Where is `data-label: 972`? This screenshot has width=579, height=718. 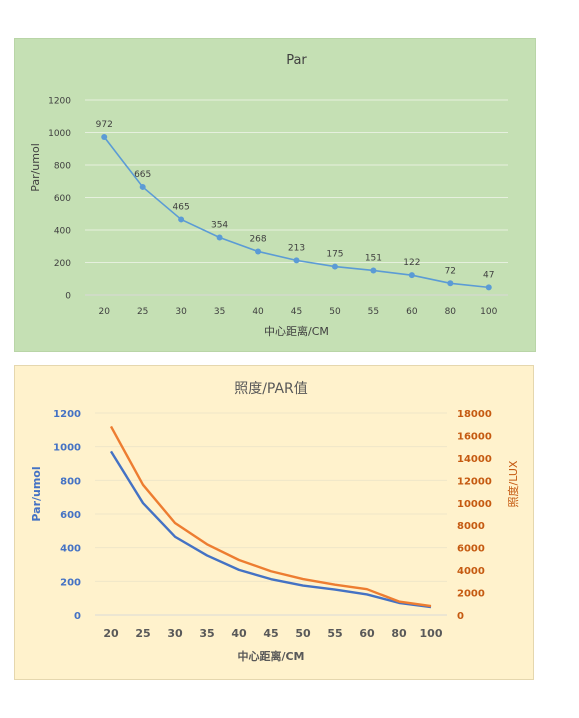
data-label: 972 is located at coordinates (104, 125).